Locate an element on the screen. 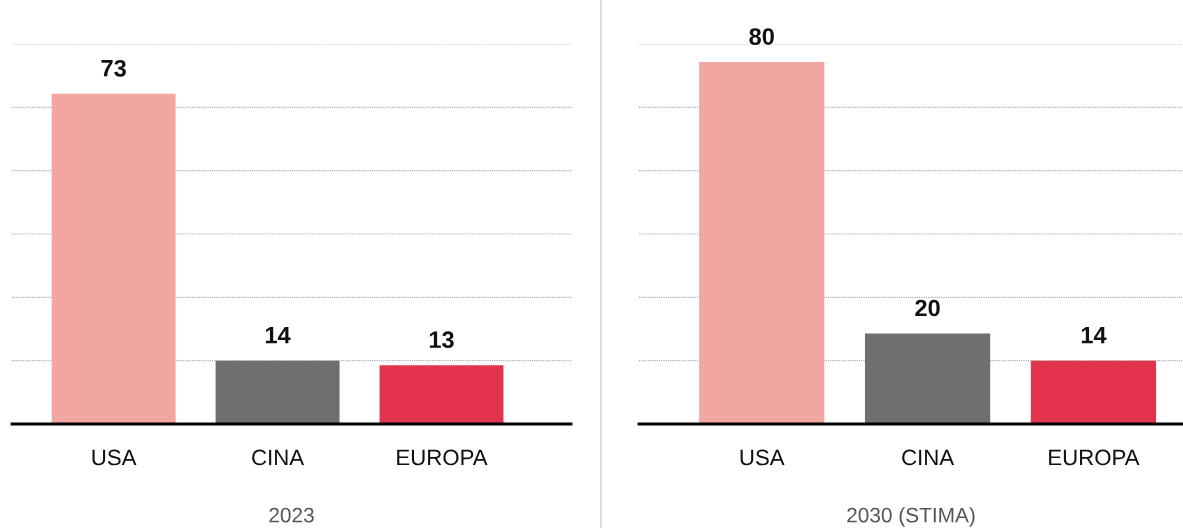 This screenshot has height=528, width=1183. data-label: 80 is located at coordinates (761, 36).